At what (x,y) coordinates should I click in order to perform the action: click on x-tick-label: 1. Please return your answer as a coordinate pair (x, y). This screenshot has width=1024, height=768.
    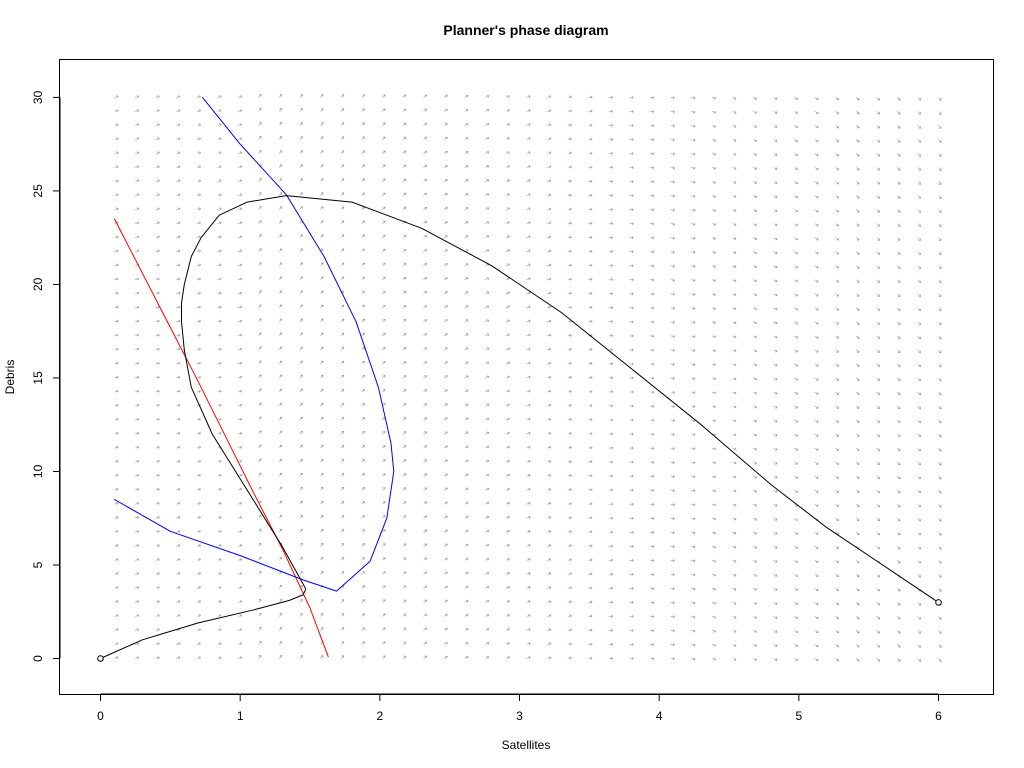
    Looking at the image, I should click on (240, 716).